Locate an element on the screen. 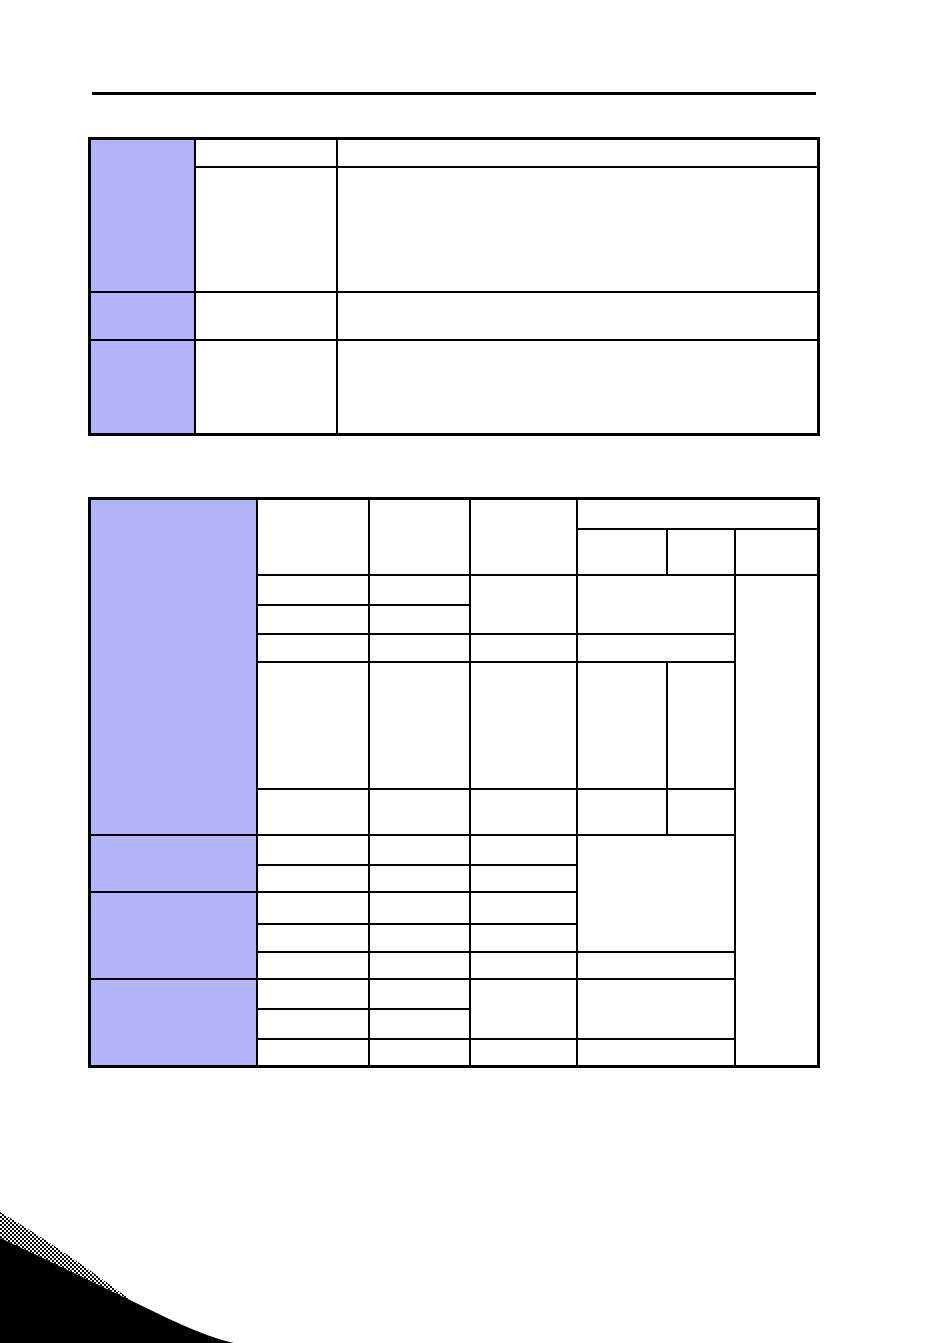 The height and width of the screenshot is (1343, 950). corner-swoosh-decoration is located at coordinates (117, 1277).